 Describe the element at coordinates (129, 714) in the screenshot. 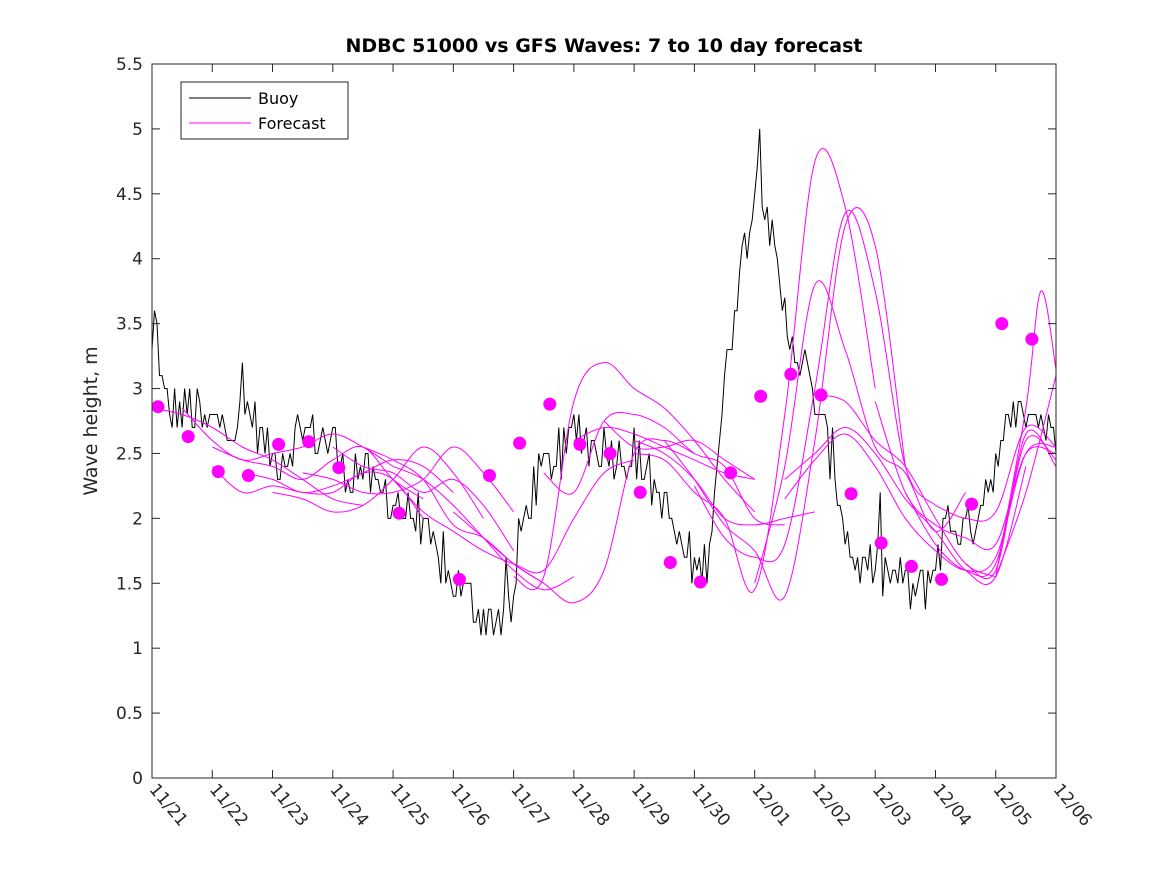

I see `y-tick-label: 0.5` at that location.